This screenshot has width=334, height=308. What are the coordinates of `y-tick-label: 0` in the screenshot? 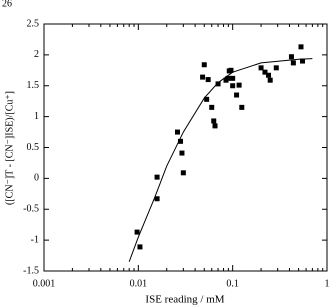 It's located at (36, 178).